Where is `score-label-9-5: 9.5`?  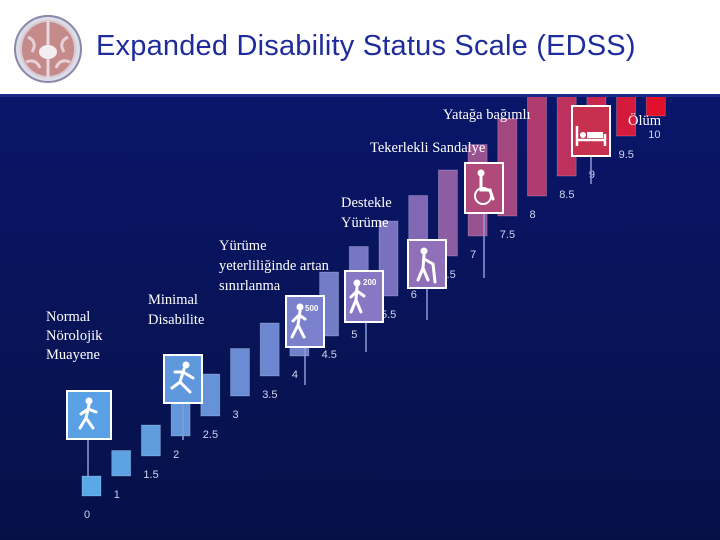 score-label-9-5: 9.5 is located at coordinates (626, 155).